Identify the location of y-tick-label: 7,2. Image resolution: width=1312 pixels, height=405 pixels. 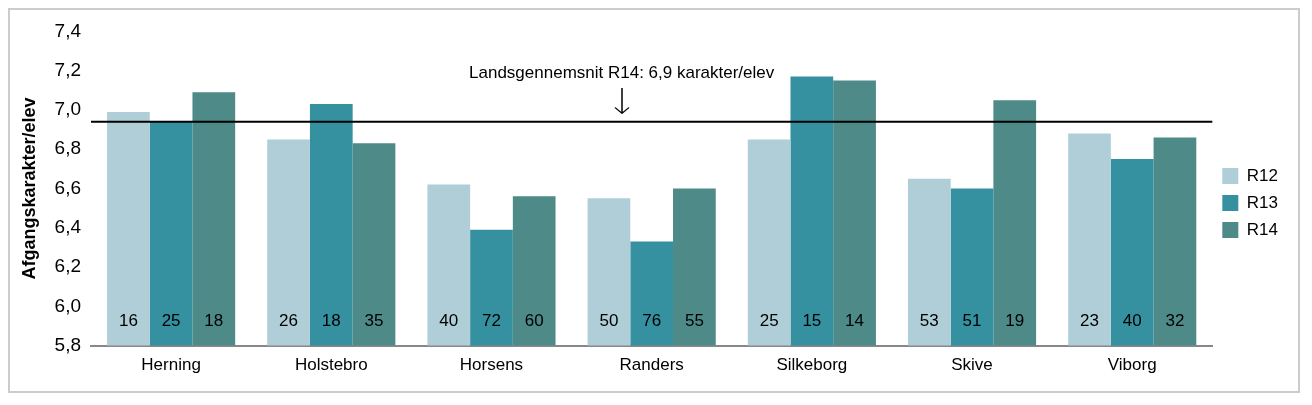
(68, 69).